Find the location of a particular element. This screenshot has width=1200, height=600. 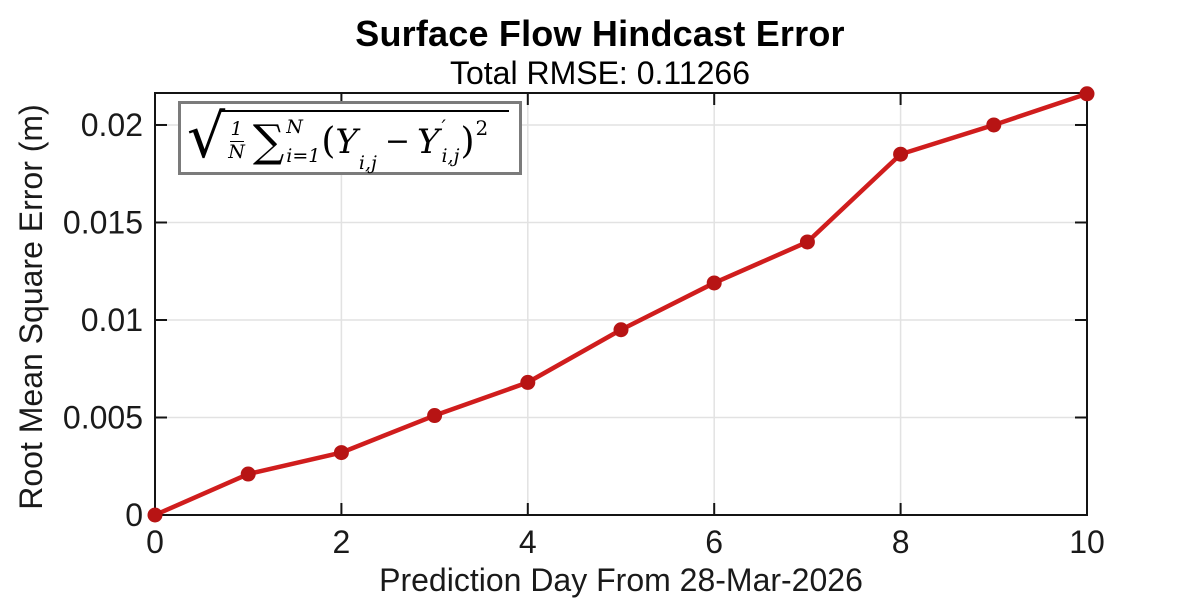

open-paren: ( is located at coordinates (328, 141).